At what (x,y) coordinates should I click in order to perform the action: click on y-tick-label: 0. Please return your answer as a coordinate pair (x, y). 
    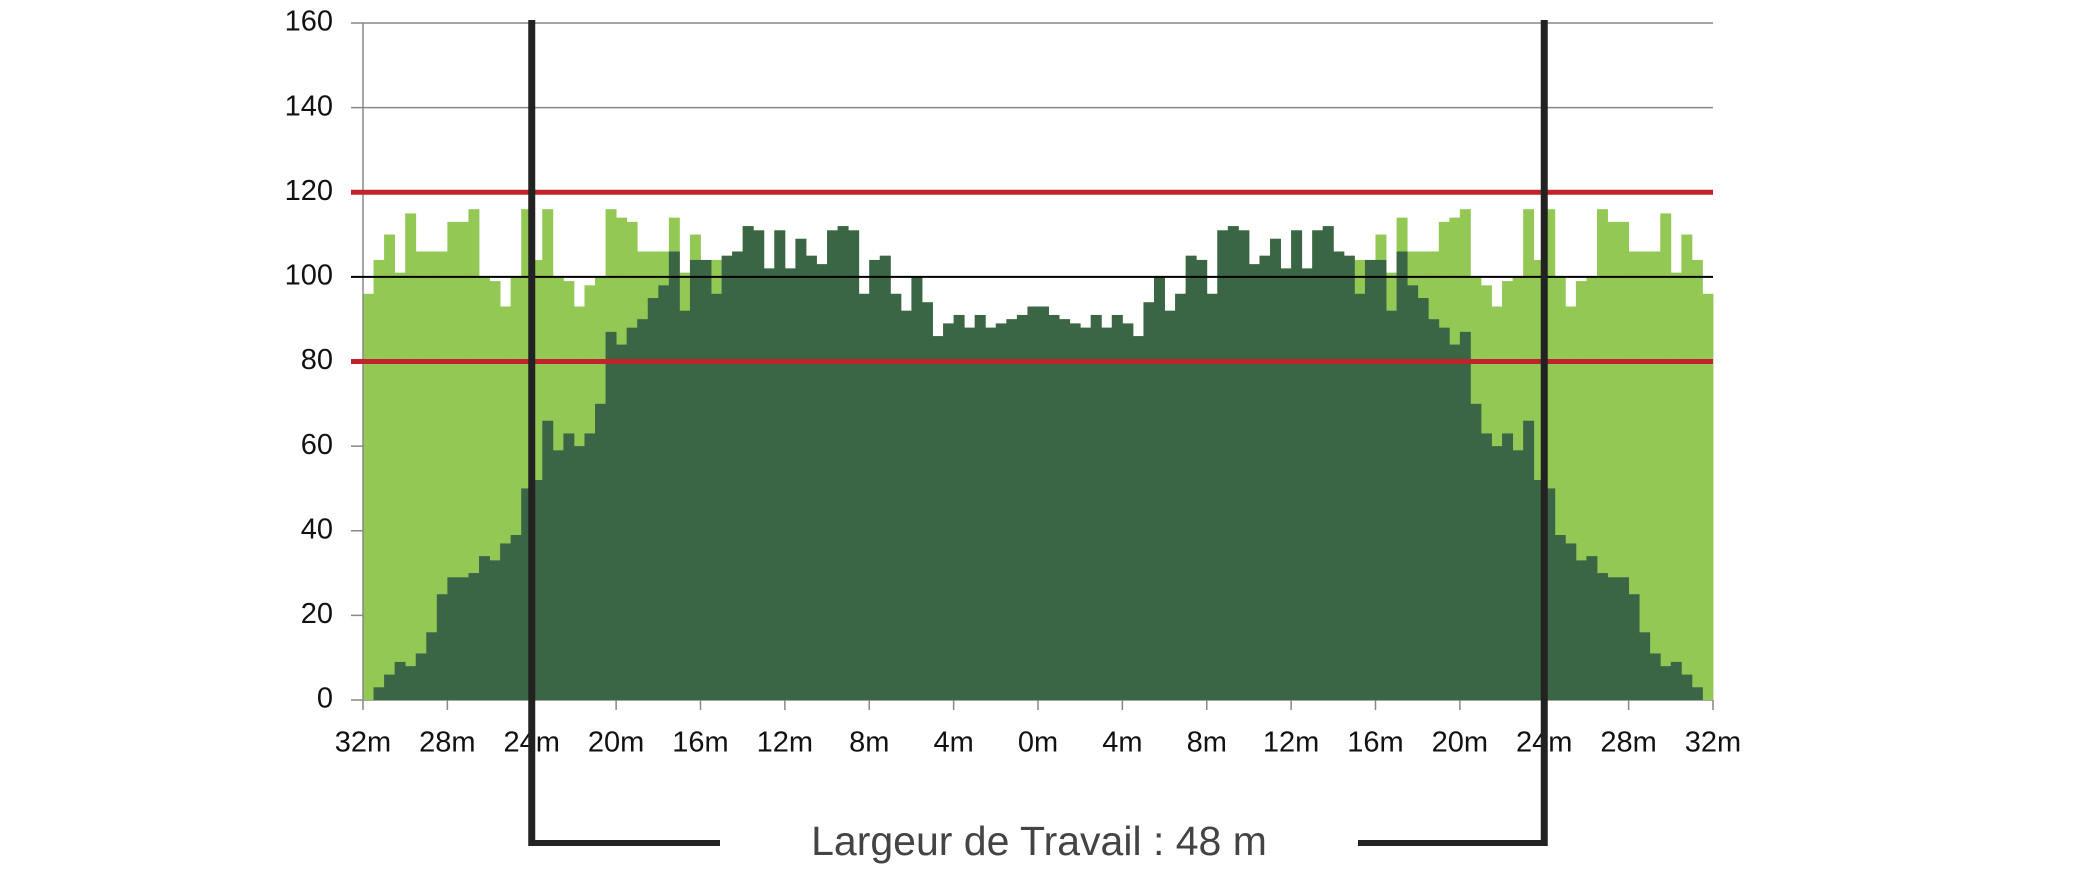
    Looking at the image, I should click on (325, 699).